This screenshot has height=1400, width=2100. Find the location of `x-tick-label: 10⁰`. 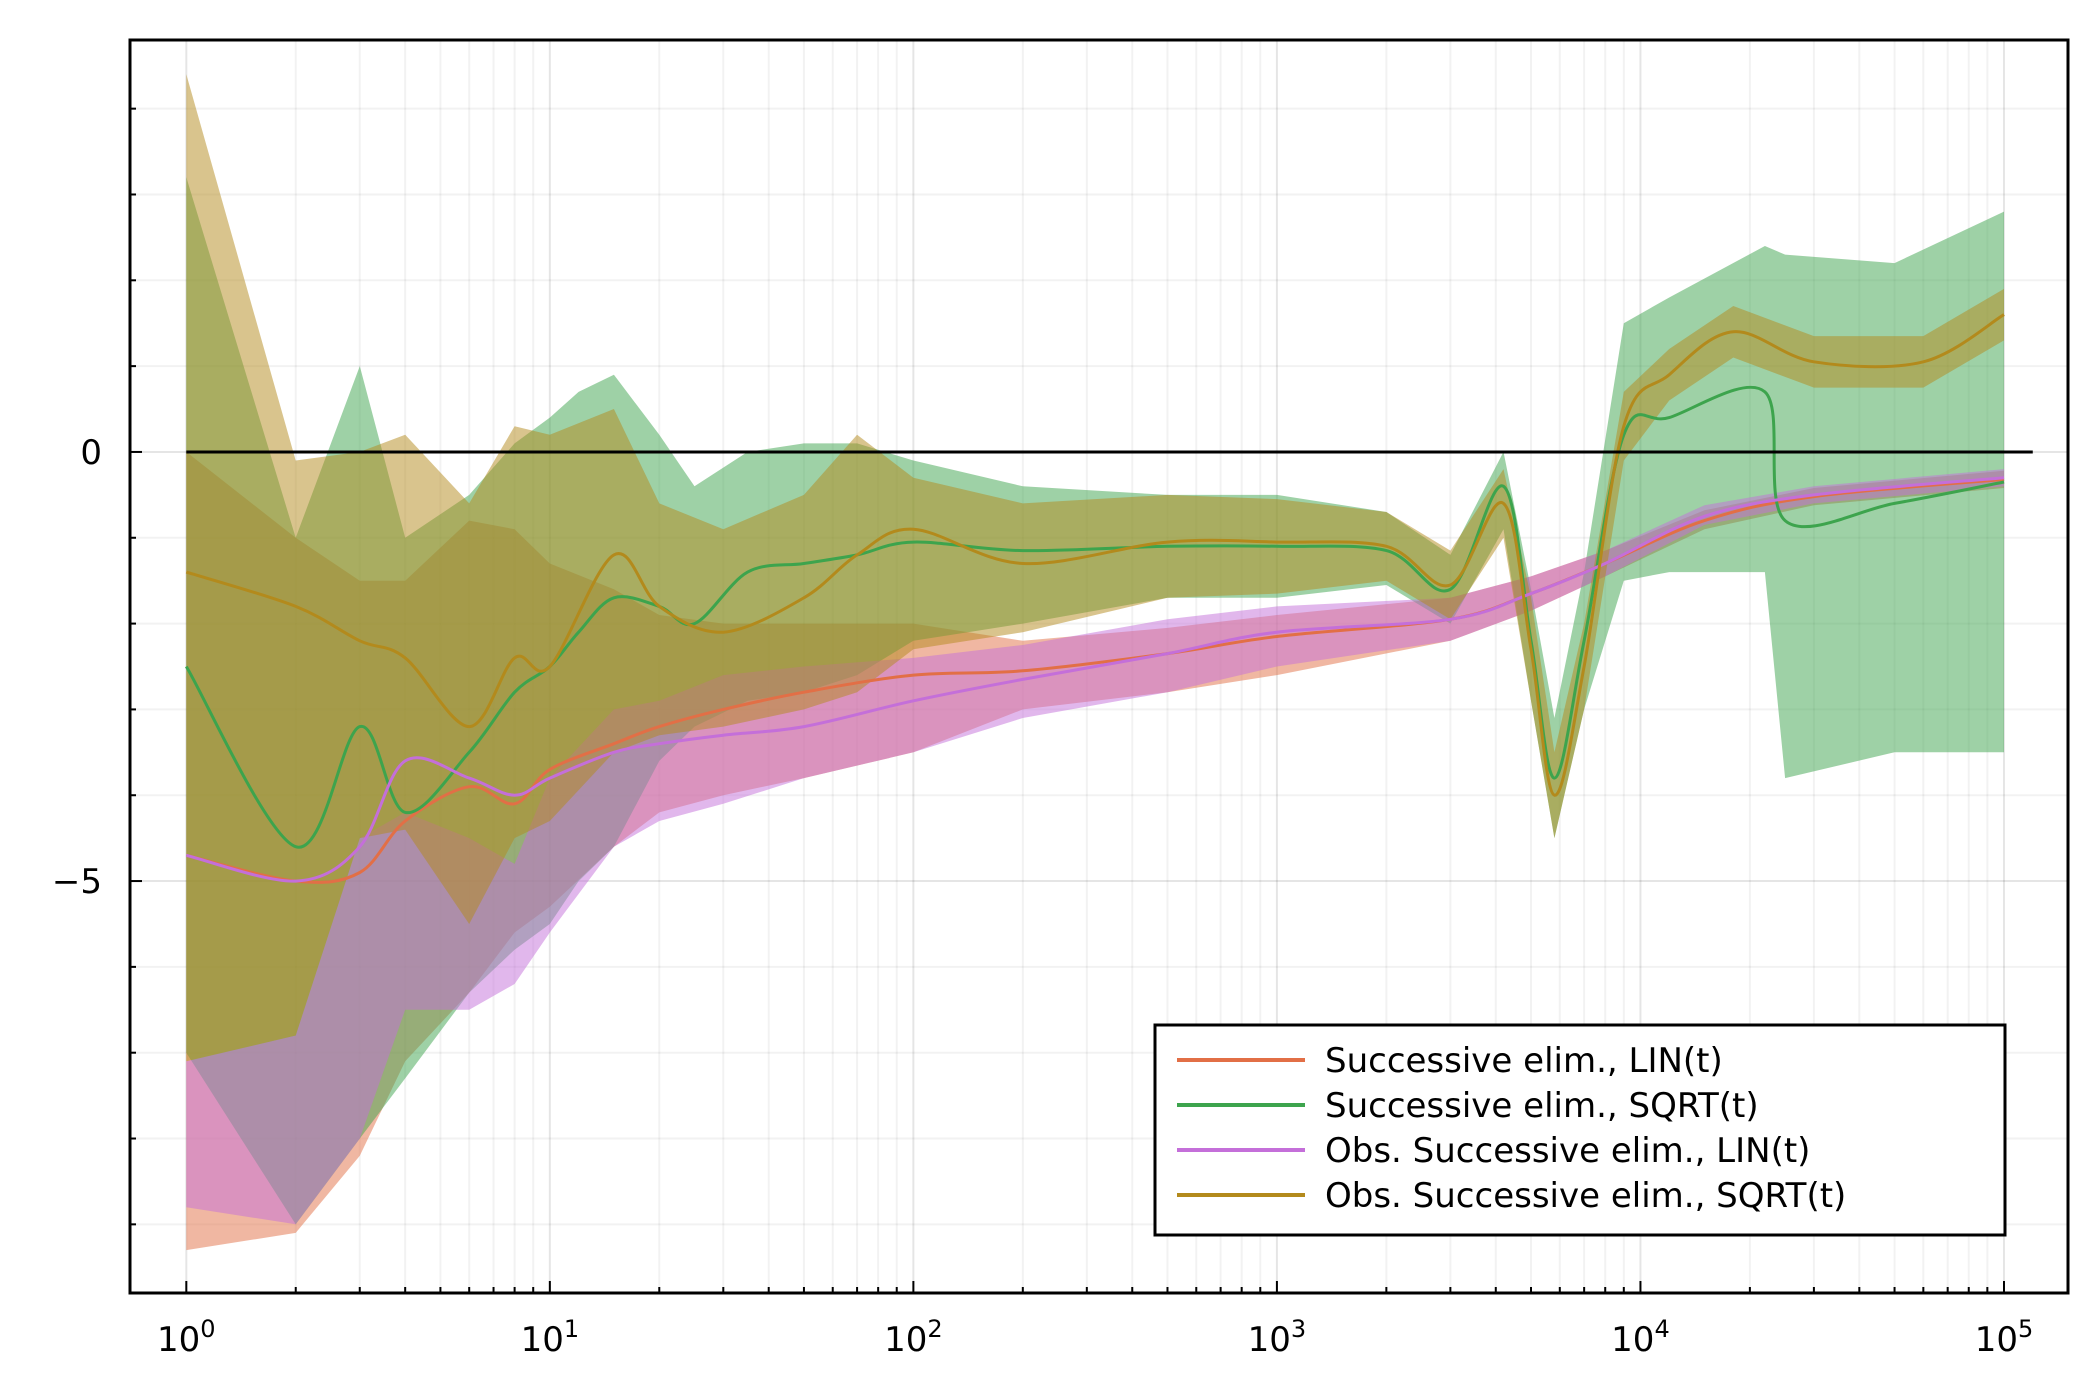

x-tick-label: 10⁰ is located at coordinates (186, 1337).